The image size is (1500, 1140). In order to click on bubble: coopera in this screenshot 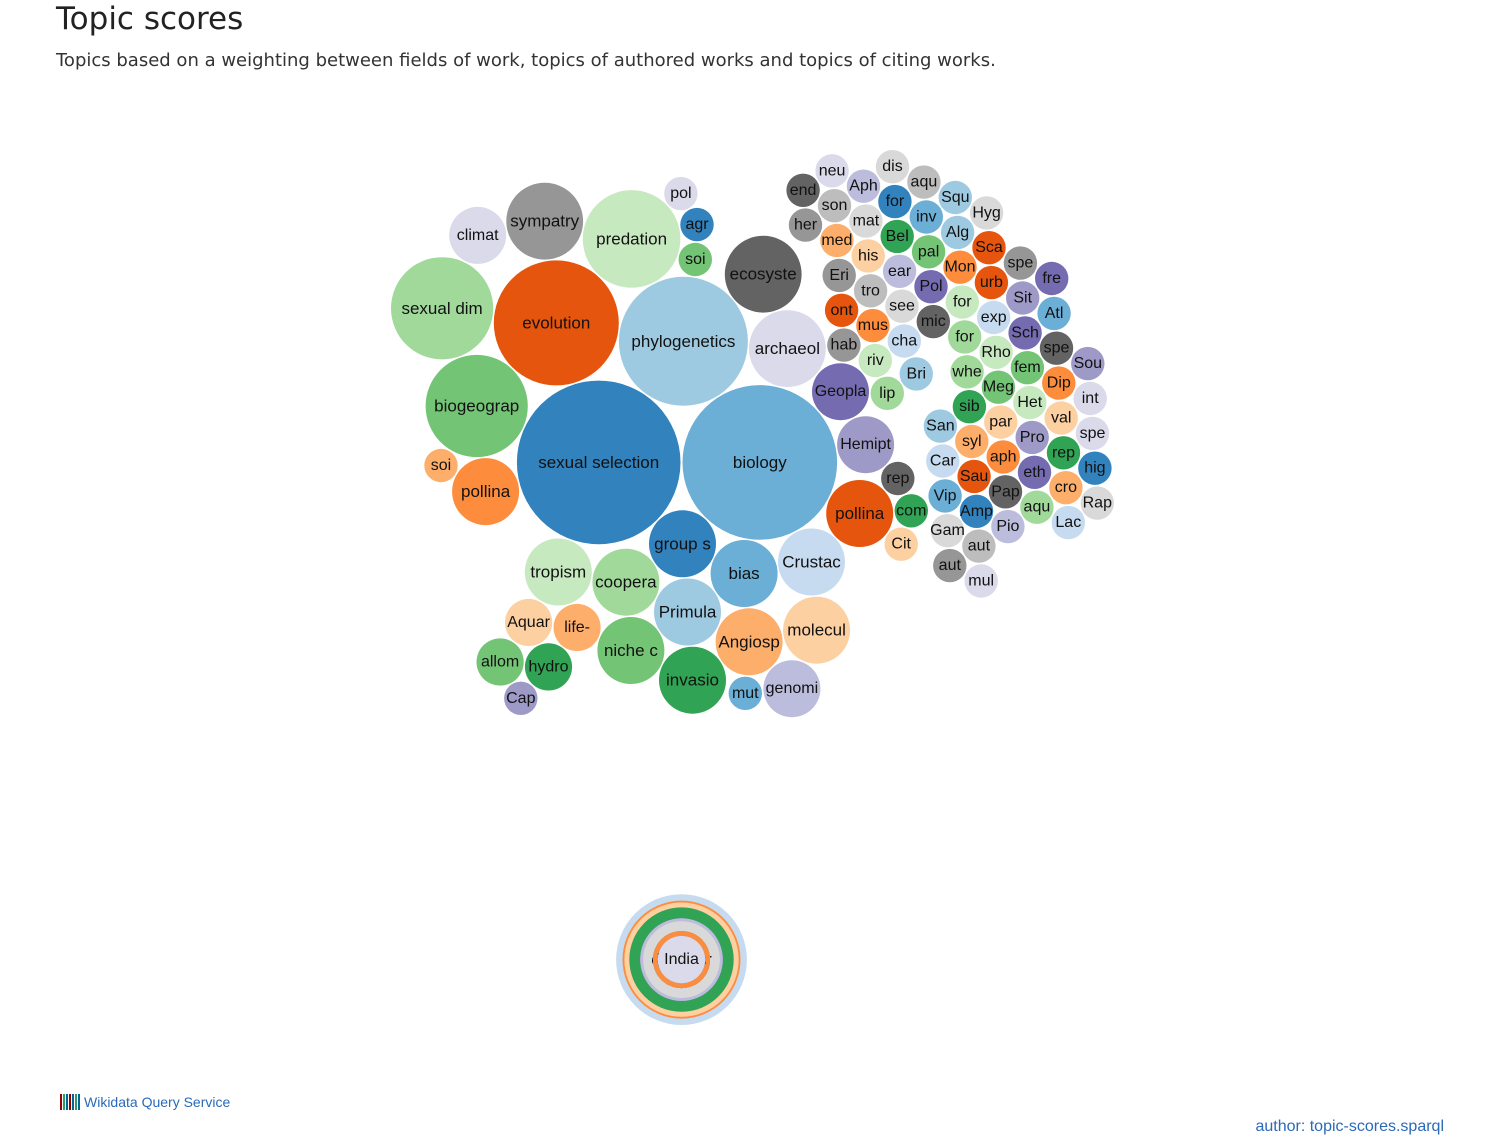, I will do `click(626, 582)`.